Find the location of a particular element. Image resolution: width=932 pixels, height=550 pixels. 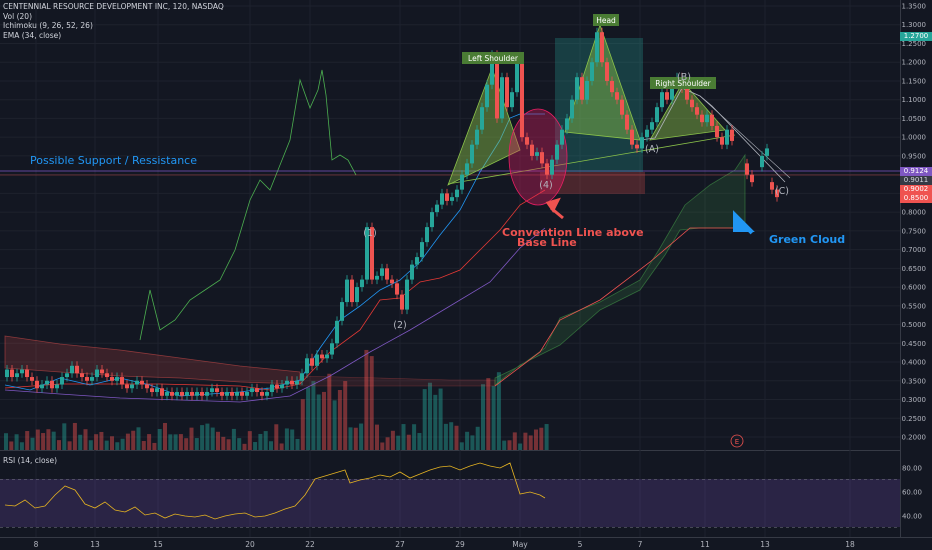

svg-text: Head is located at coordinates (606, 20).